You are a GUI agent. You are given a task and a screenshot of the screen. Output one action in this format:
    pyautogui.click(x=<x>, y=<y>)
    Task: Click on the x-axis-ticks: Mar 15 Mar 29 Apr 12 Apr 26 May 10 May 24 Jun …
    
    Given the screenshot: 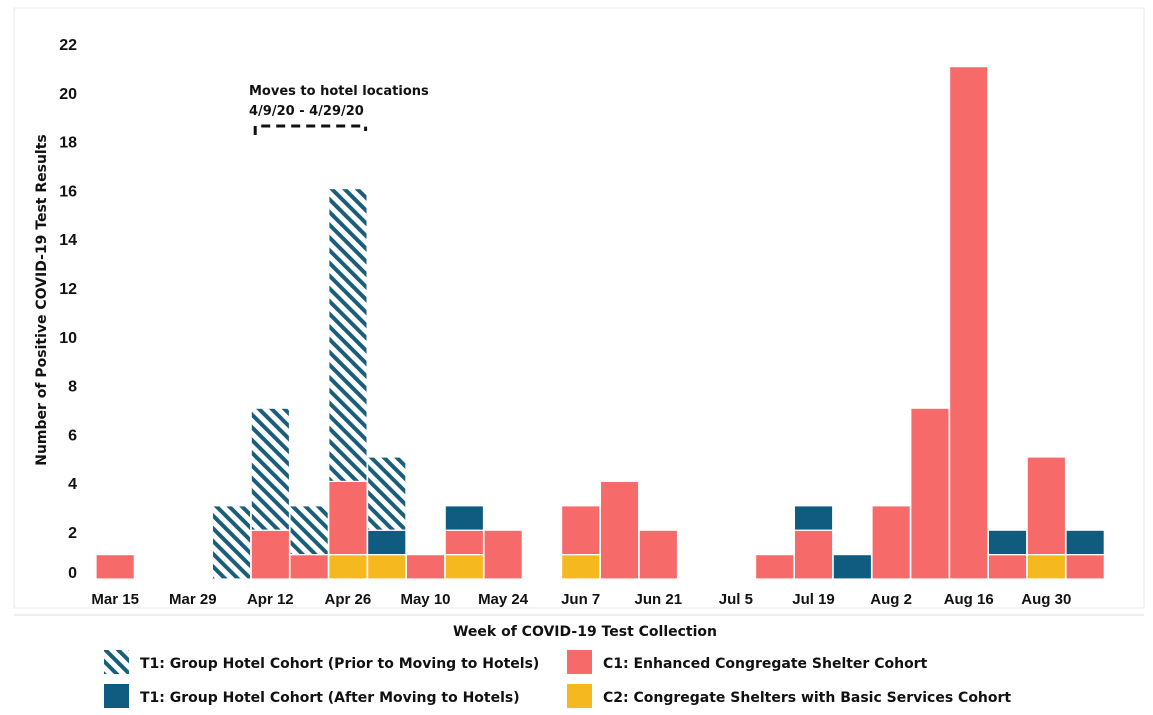 What is the action you would take?
    pyautogui.click(x=581, y=599)
    